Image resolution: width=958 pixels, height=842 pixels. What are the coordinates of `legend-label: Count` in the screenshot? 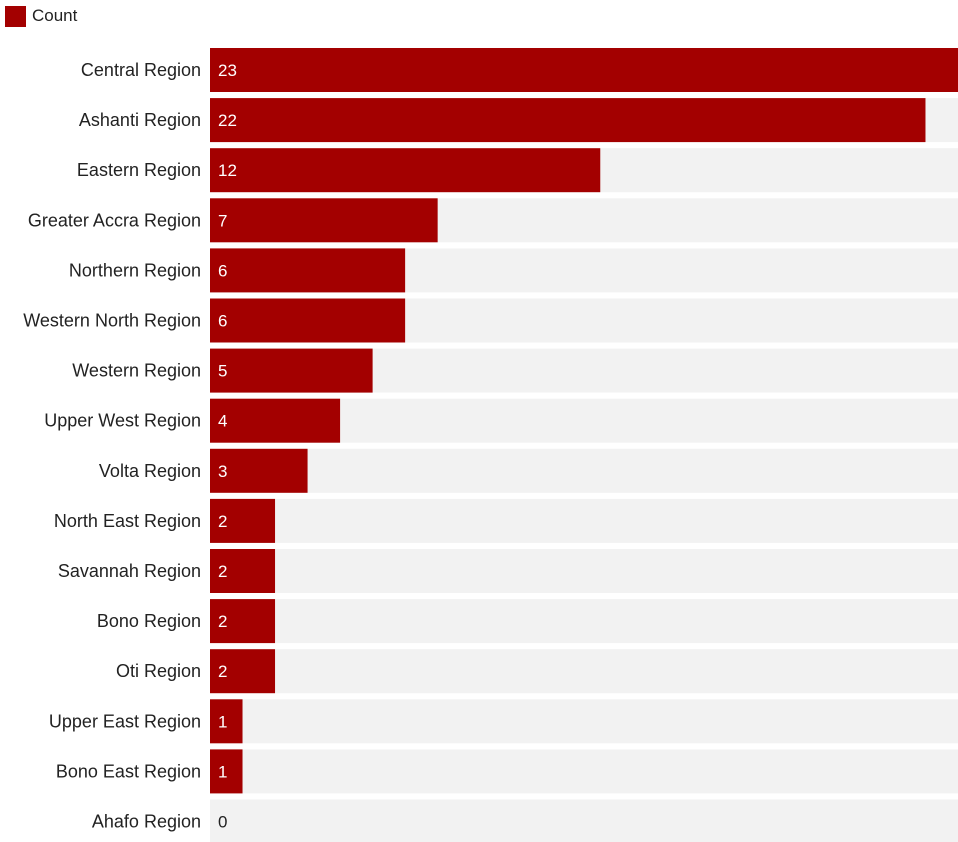 It's located at (55, 15).